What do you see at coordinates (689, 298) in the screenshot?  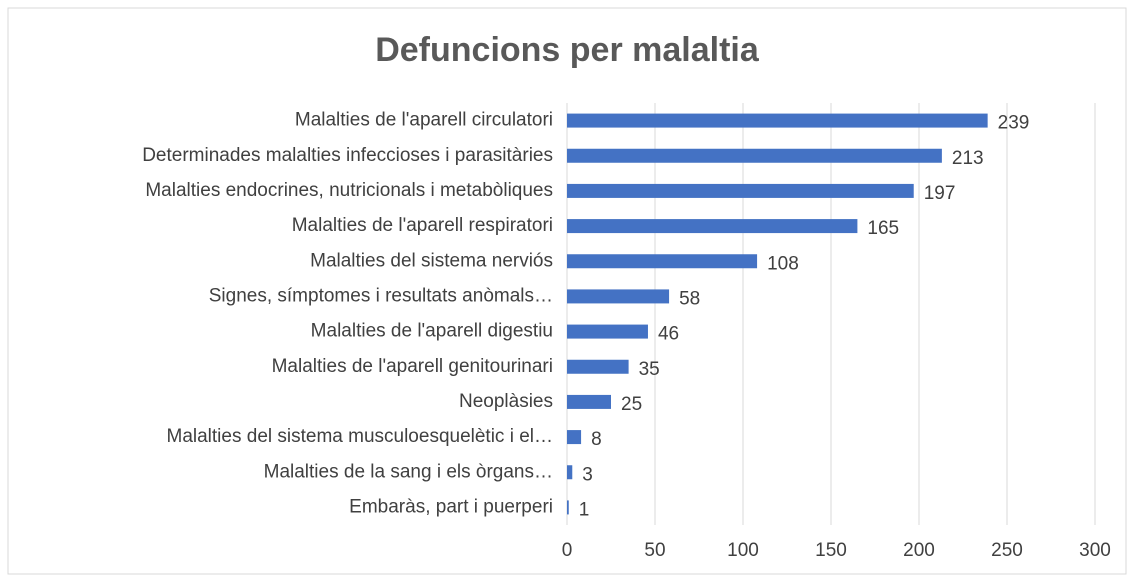 I see `data-label: 58` at bounding box center [689, 298].